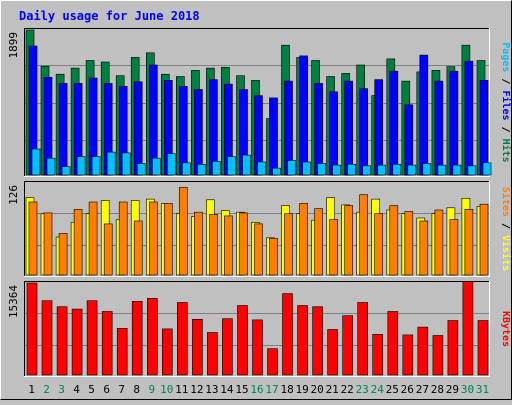 This screenshot has width=512, height=405. Describe the element at coordinates (506, 151) in the screenshot. I see `legend-part-4: Hits` at that location.